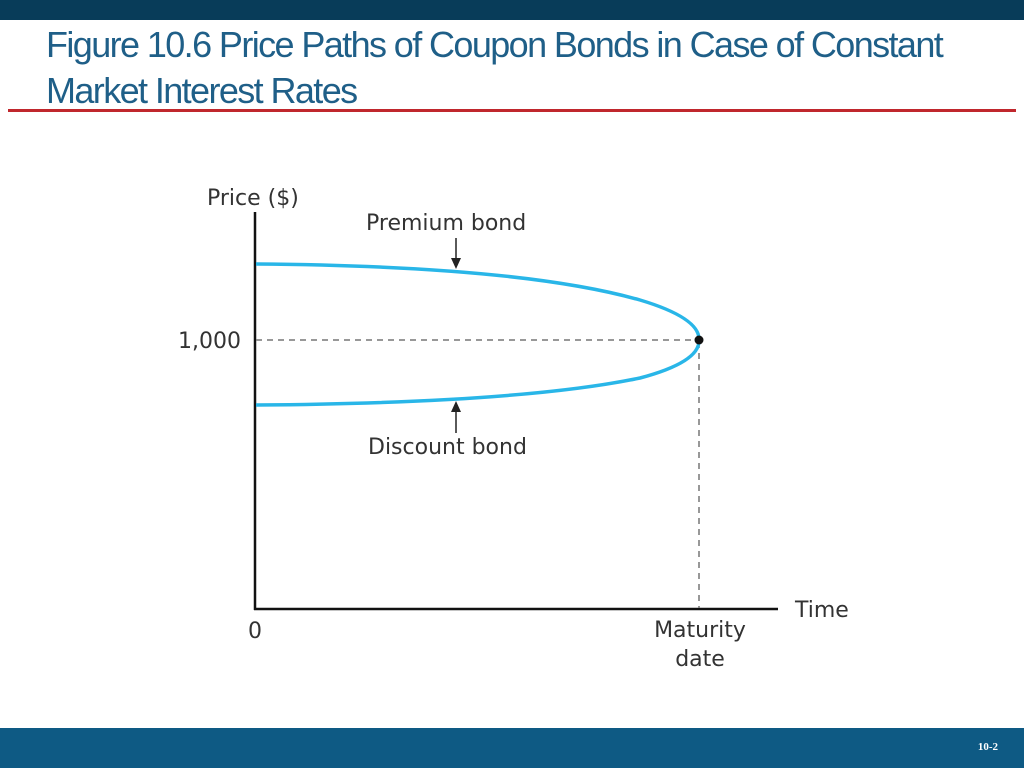 This screenshot has height=768, width=1024. Describe the element at coordinates (700, 630) in the screenshot. I see `x-tick-label-maturity-line: Maturity` at that location.